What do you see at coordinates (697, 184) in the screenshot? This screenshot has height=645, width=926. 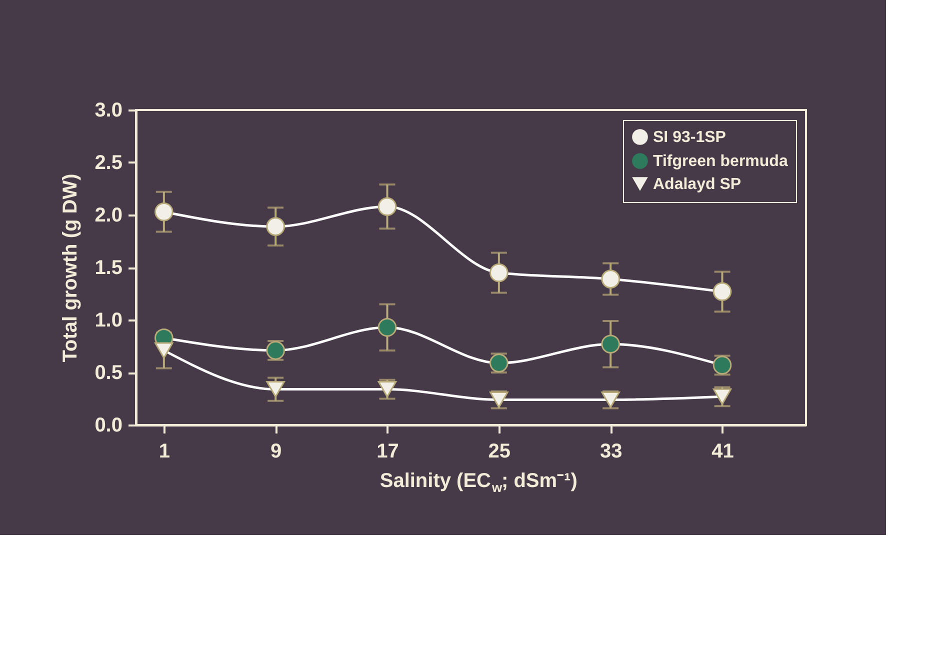 I see `legend-label: Adalayd SP` at bounding box center [697, 184].